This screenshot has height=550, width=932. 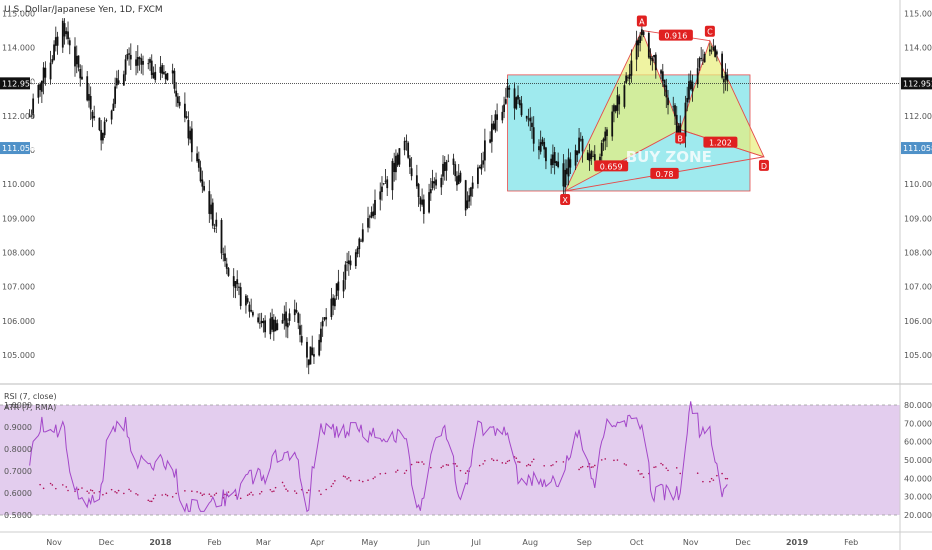 I want to click on ratio-x-d-text: 0.78, so click(x=665, y=174).